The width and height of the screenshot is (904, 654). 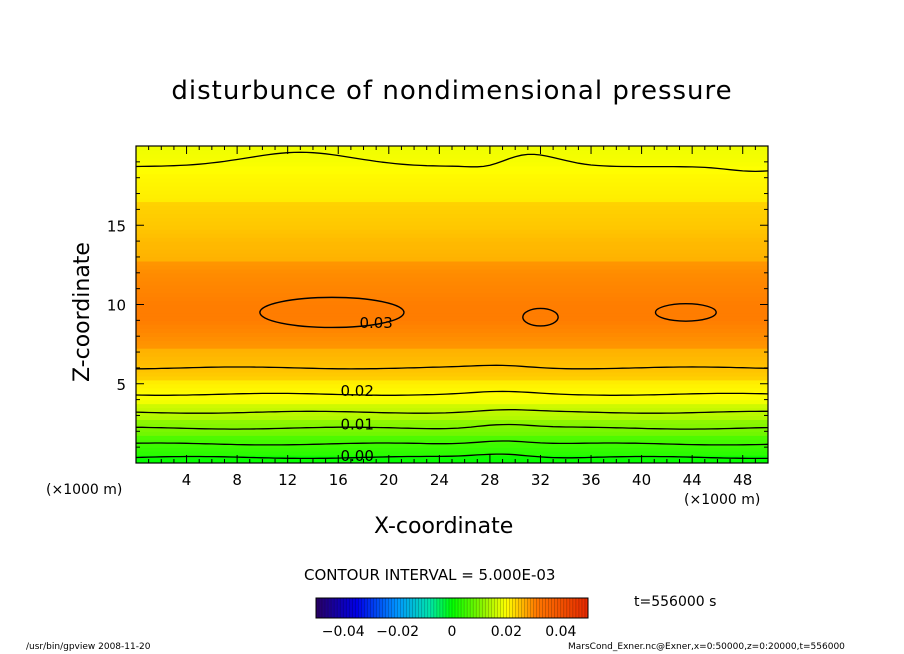 What do you see at coordinates (561, 632) in the screenshot?
I see `colorbar-tick-label: 0.04` at bounding box center [561, 632].